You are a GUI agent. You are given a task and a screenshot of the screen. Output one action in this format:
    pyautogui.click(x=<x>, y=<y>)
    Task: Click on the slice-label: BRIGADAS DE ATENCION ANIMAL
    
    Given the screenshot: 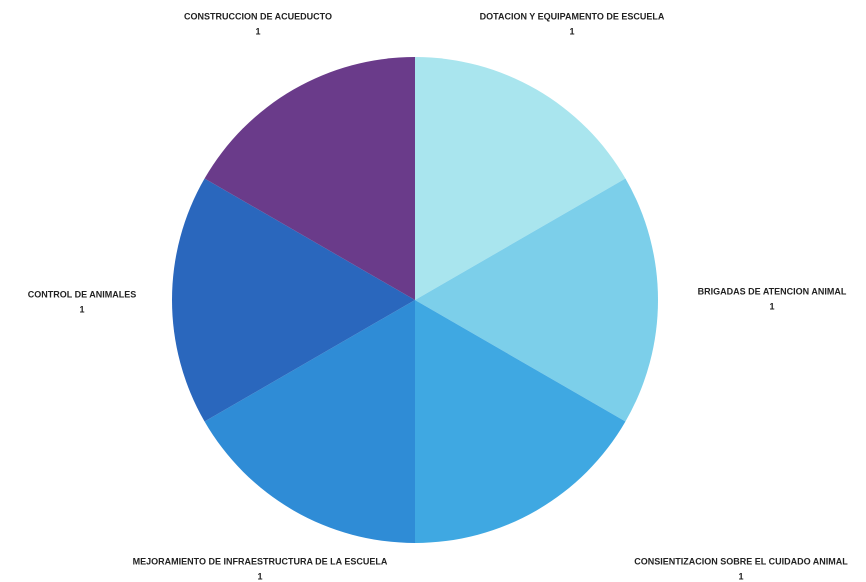 What is the action you would take?
    pyautogui.click(x=772, y=291)
    